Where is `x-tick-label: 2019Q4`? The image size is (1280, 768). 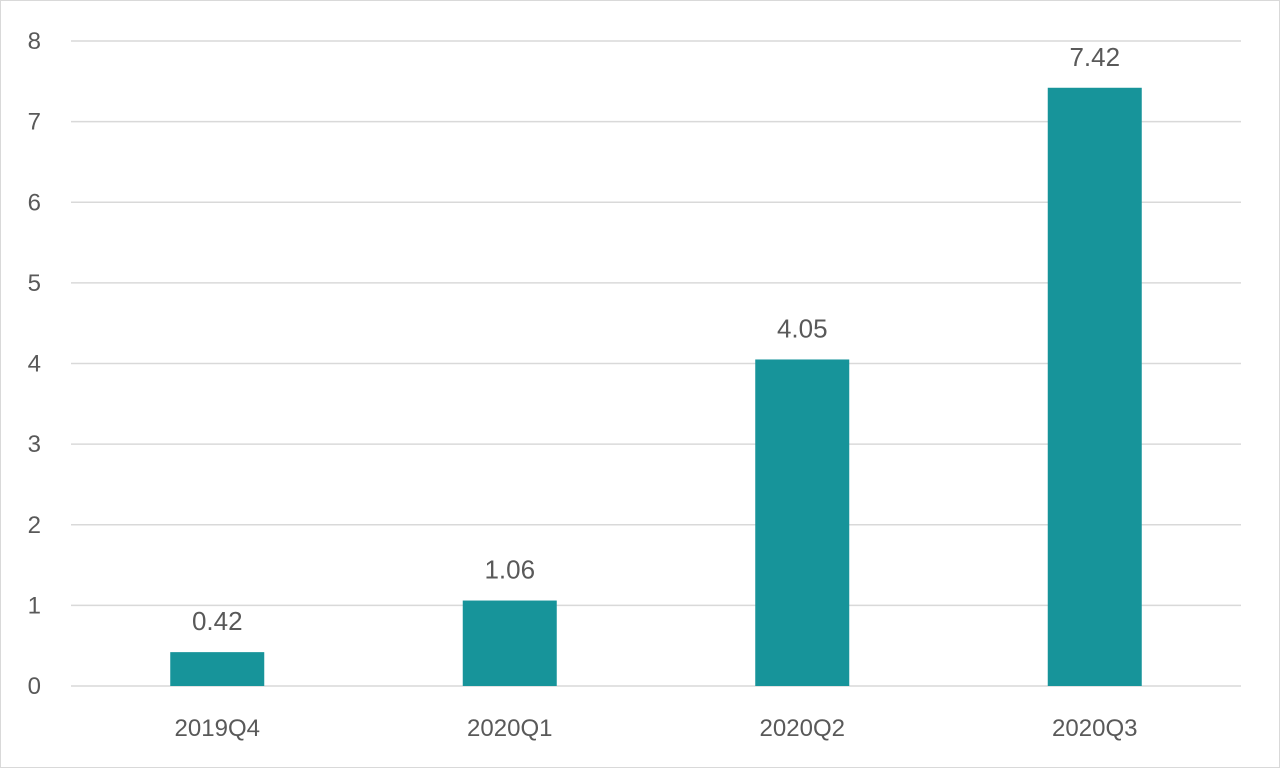
x-tick-label: 2019Q4 is located at coordinates (217, 728).